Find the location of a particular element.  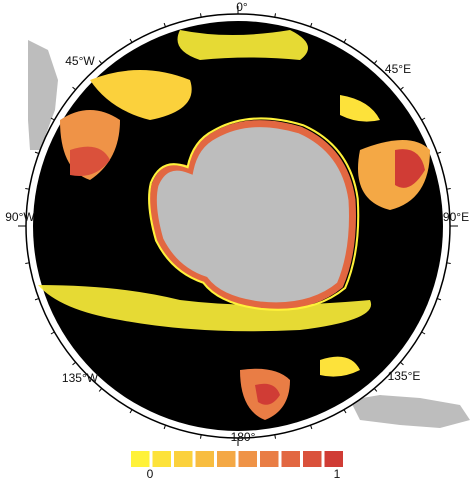

longitude-label: 45°W is located at coordinates (80, 61).